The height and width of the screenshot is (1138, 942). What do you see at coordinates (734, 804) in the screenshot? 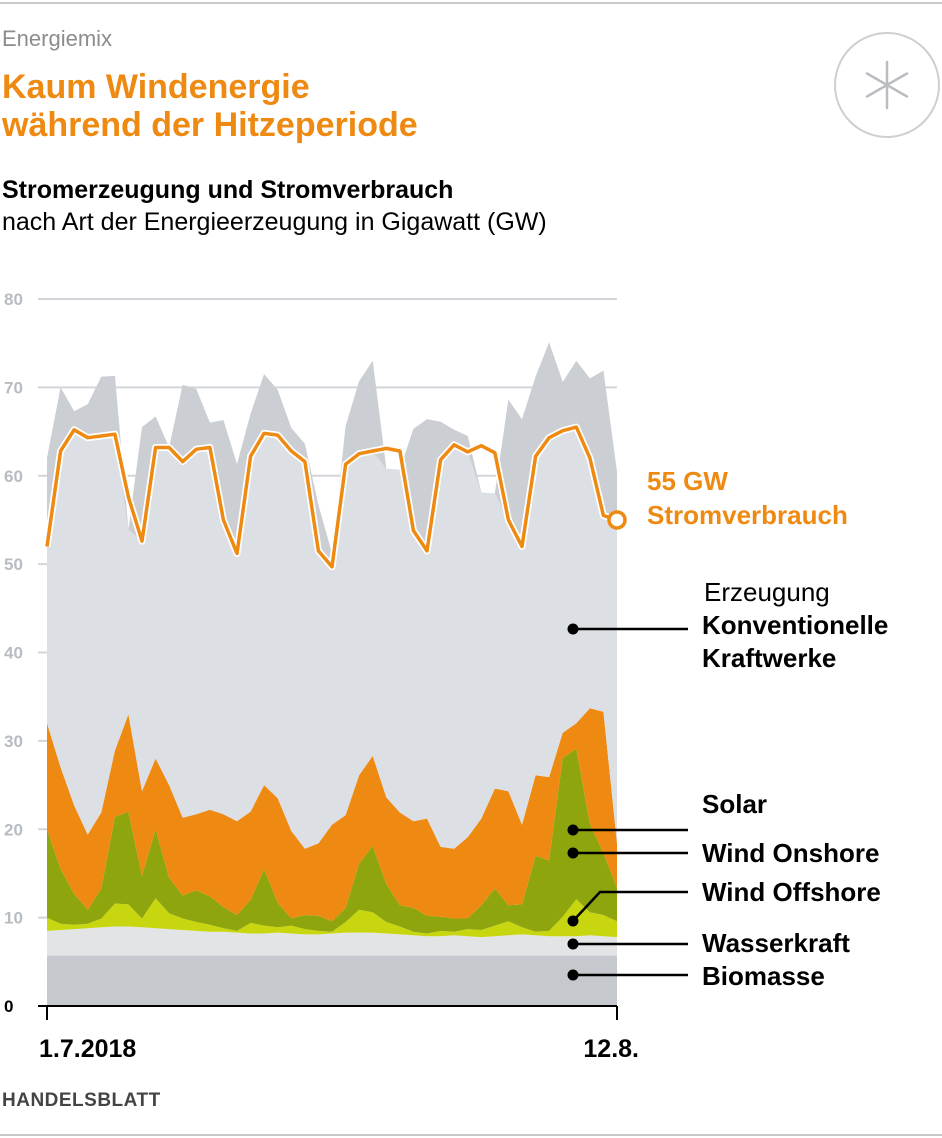
I see `legend-solar: Solar` at bounding box center [734, 804].